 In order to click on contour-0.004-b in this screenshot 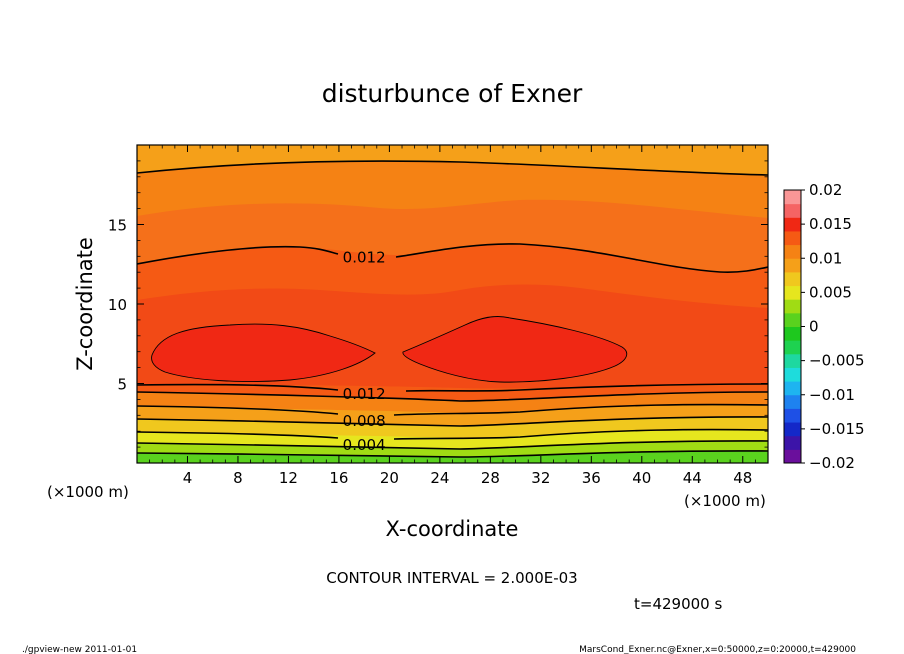, I will do `click(580, 434)`.